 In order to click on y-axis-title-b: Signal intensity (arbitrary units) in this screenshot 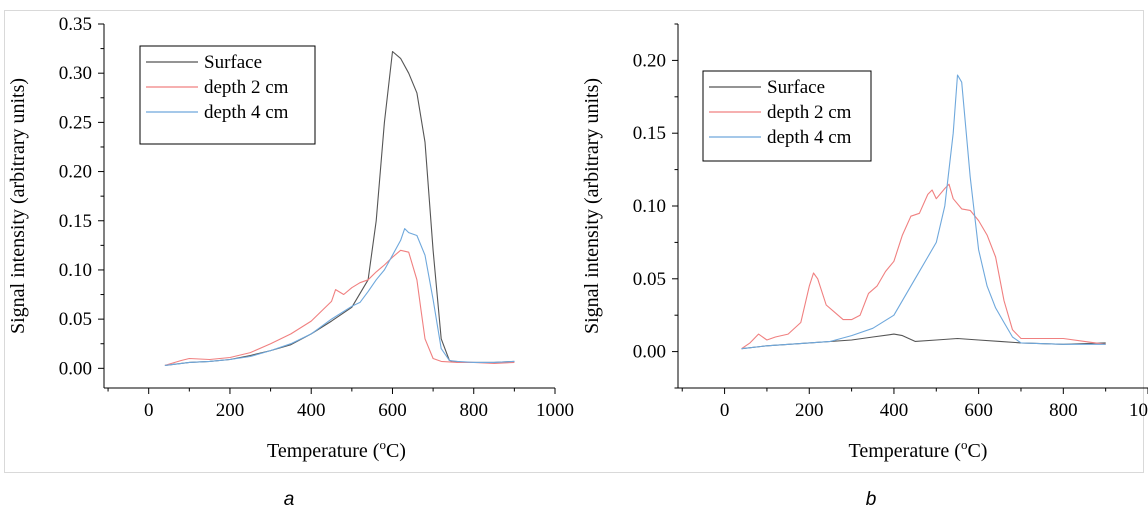, I will do `click(592, 206)`.